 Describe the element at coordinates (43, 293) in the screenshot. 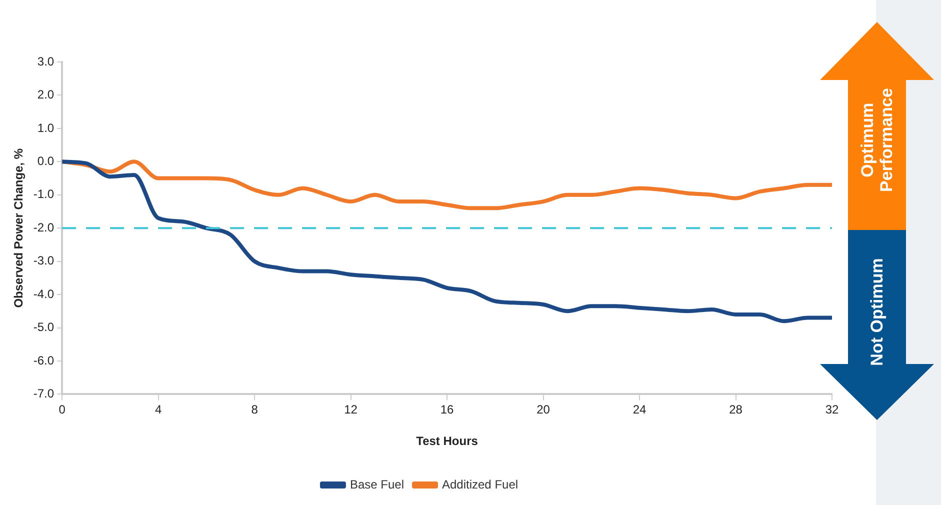

I see `y-tick-label: -4.0` at that location.